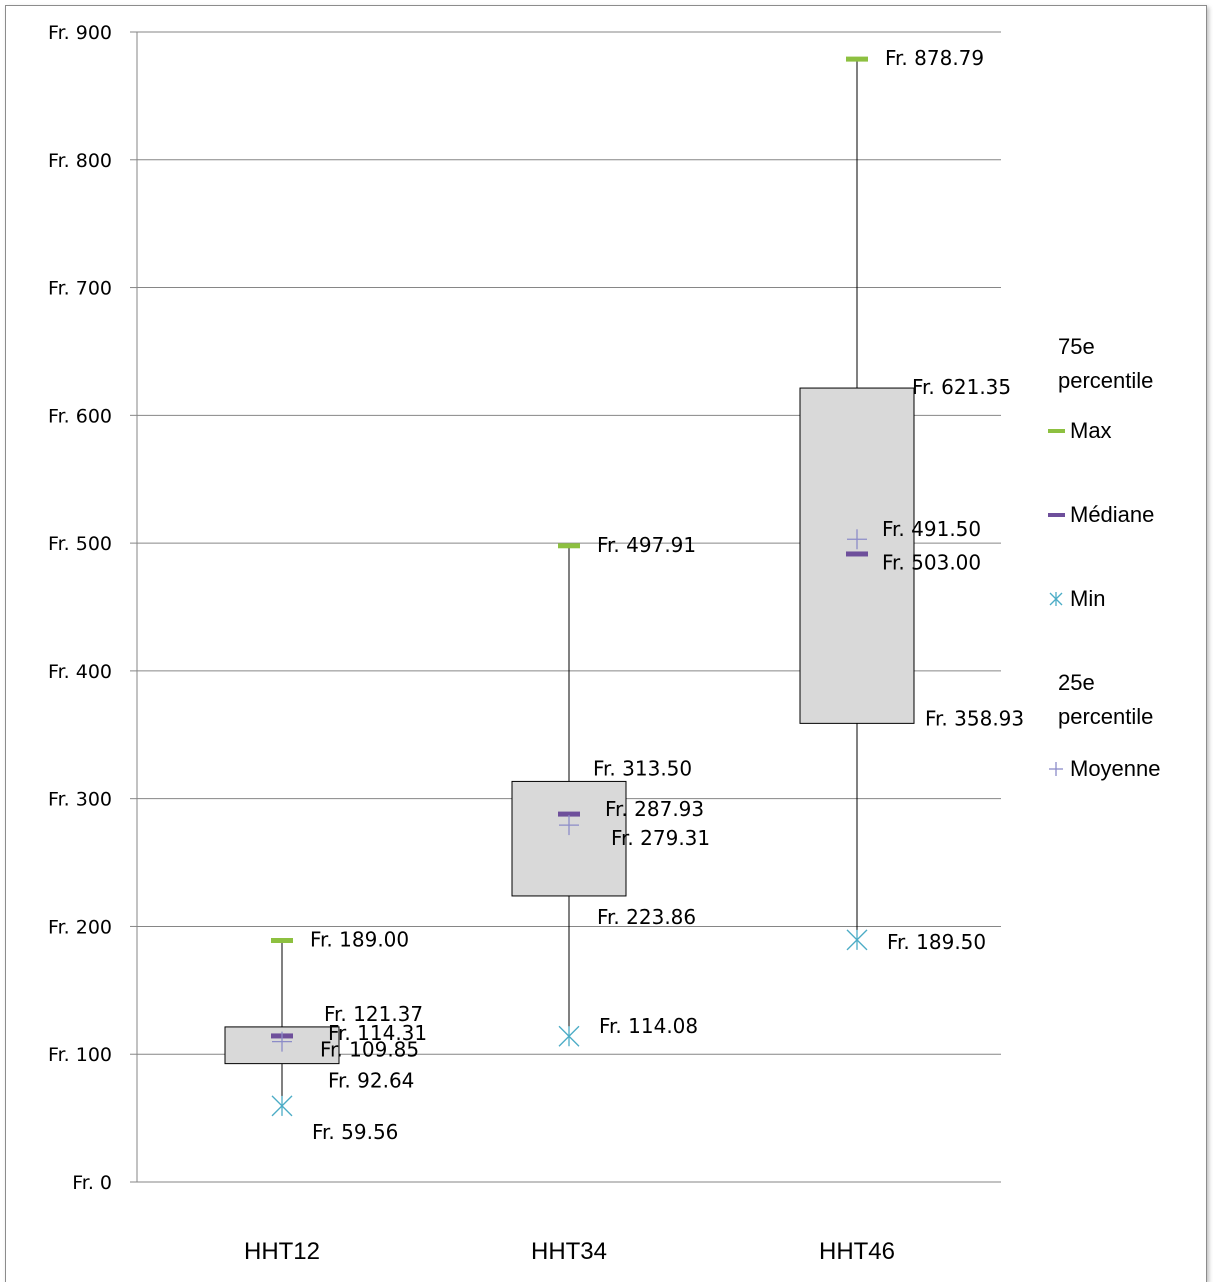 The width and height of the screenshot is (1213, 1282). What do you see at coordinates (1056, 515) in the screenshot?
I see `median-legend-icon` at bounding box center [1056, 515].